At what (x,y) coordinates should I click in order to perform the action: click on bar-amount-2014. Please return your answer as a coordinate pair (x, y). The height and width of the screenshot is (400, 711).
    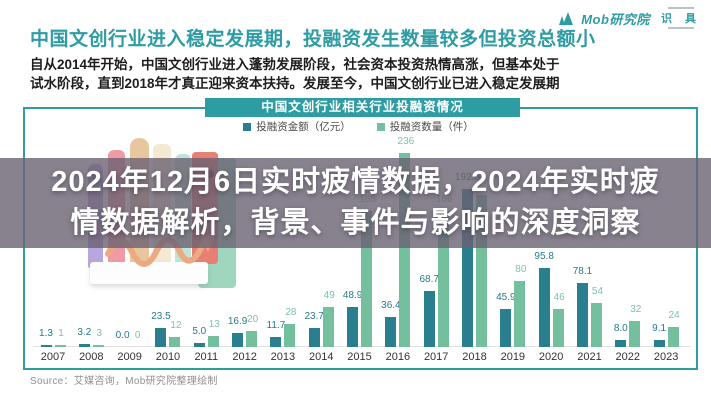
    Looking at the image, I should click on (314, 337).